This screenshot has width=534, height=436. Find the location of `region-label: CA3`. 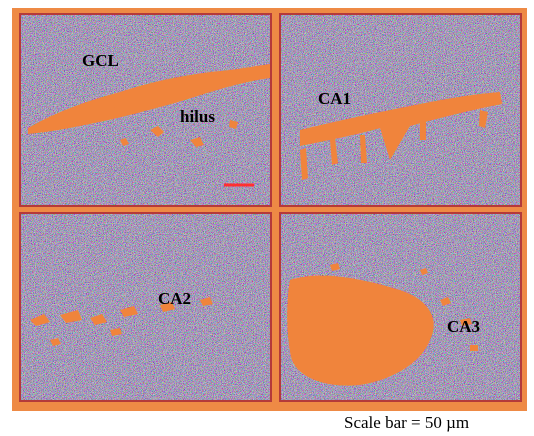

region-label: CA3 is located at coordinates (463, 326).